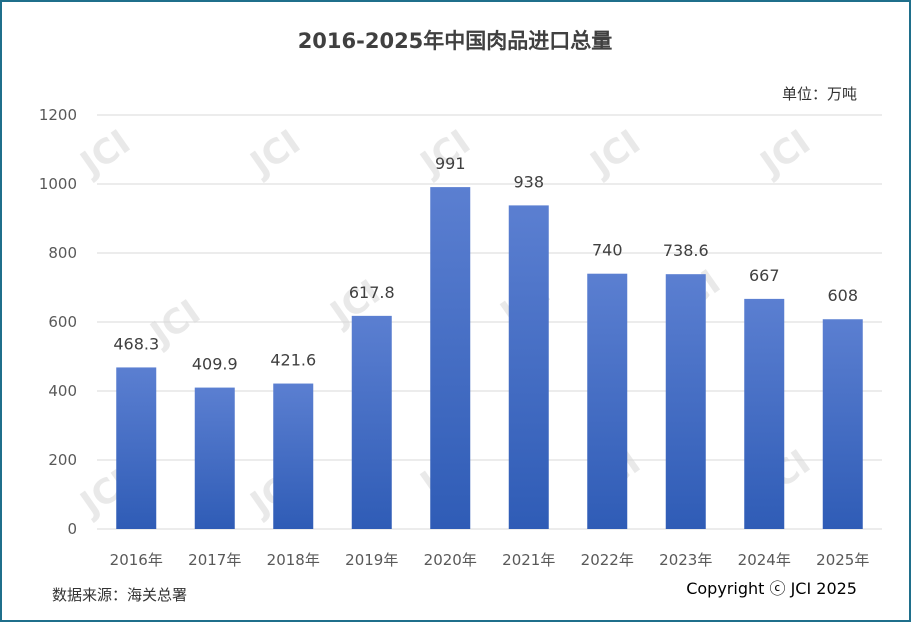  I want to click on y-tick-label: 1200, so click(58, 115).